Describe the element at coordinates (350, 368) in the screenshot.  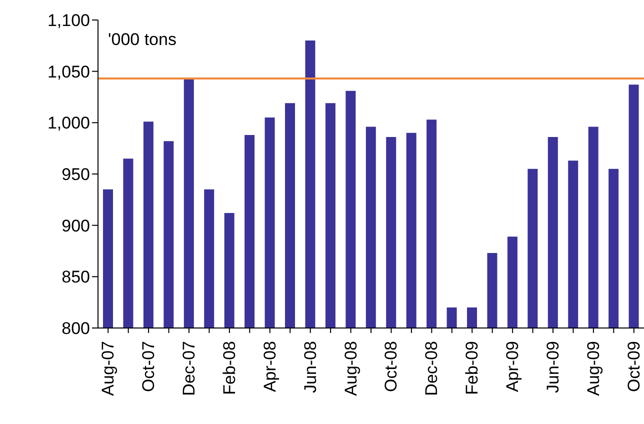
I see `x-tick-label: Aug-08` at that location.